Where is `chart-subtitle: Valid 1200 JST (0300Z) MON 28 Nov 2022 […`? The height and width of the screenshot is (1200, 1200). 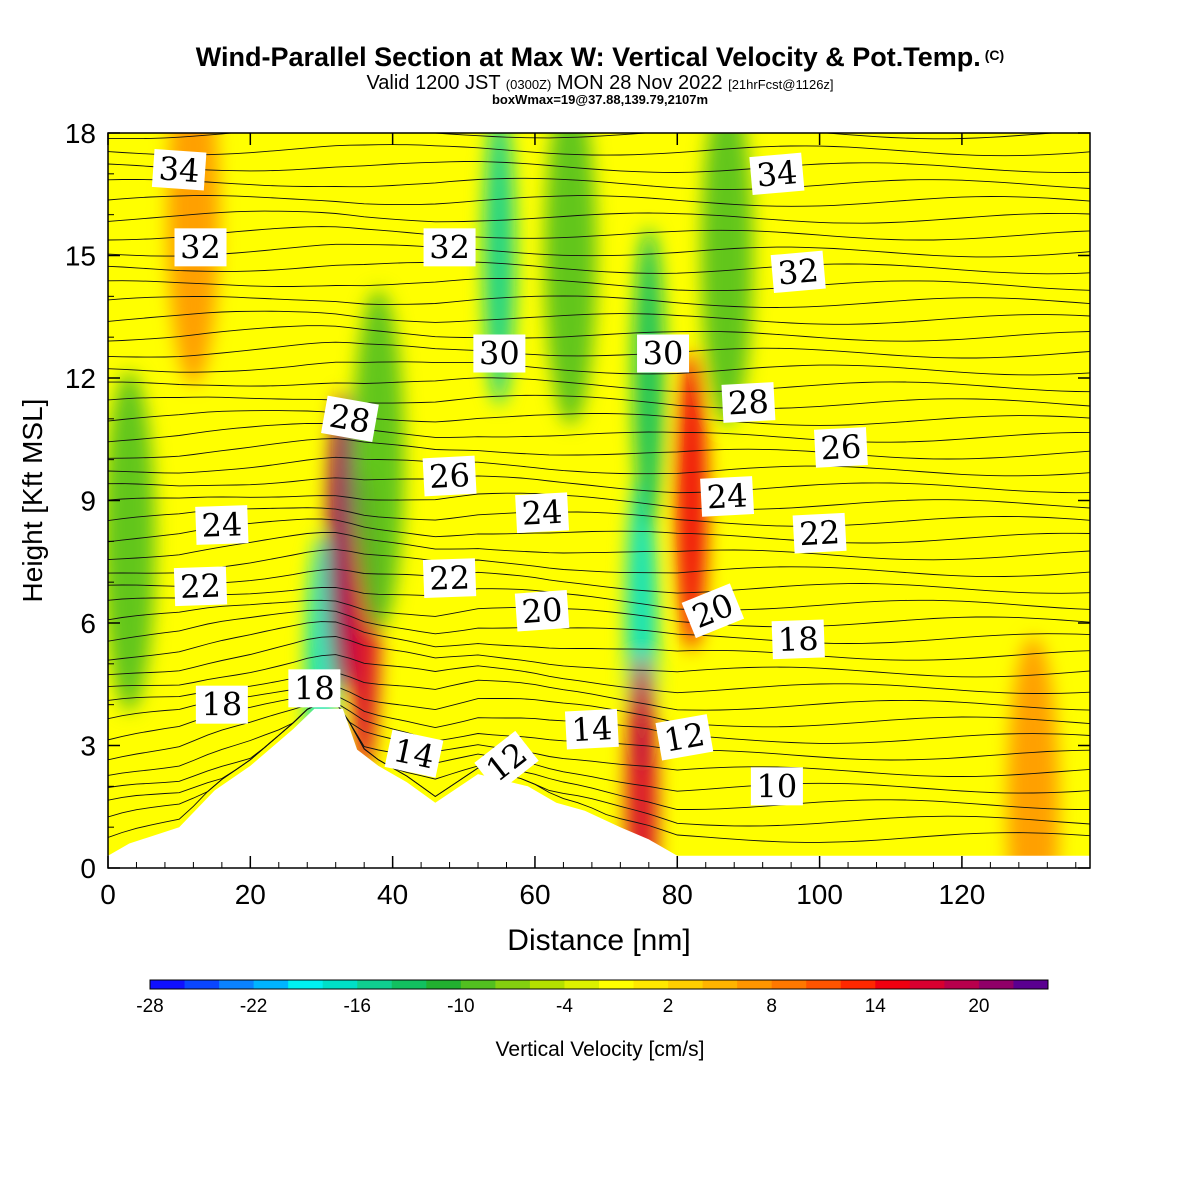 chart-subtitle: Valid 1200 JST (0300Z) MON 28 Nov 2022 [… is located at coordinates (600, 83).